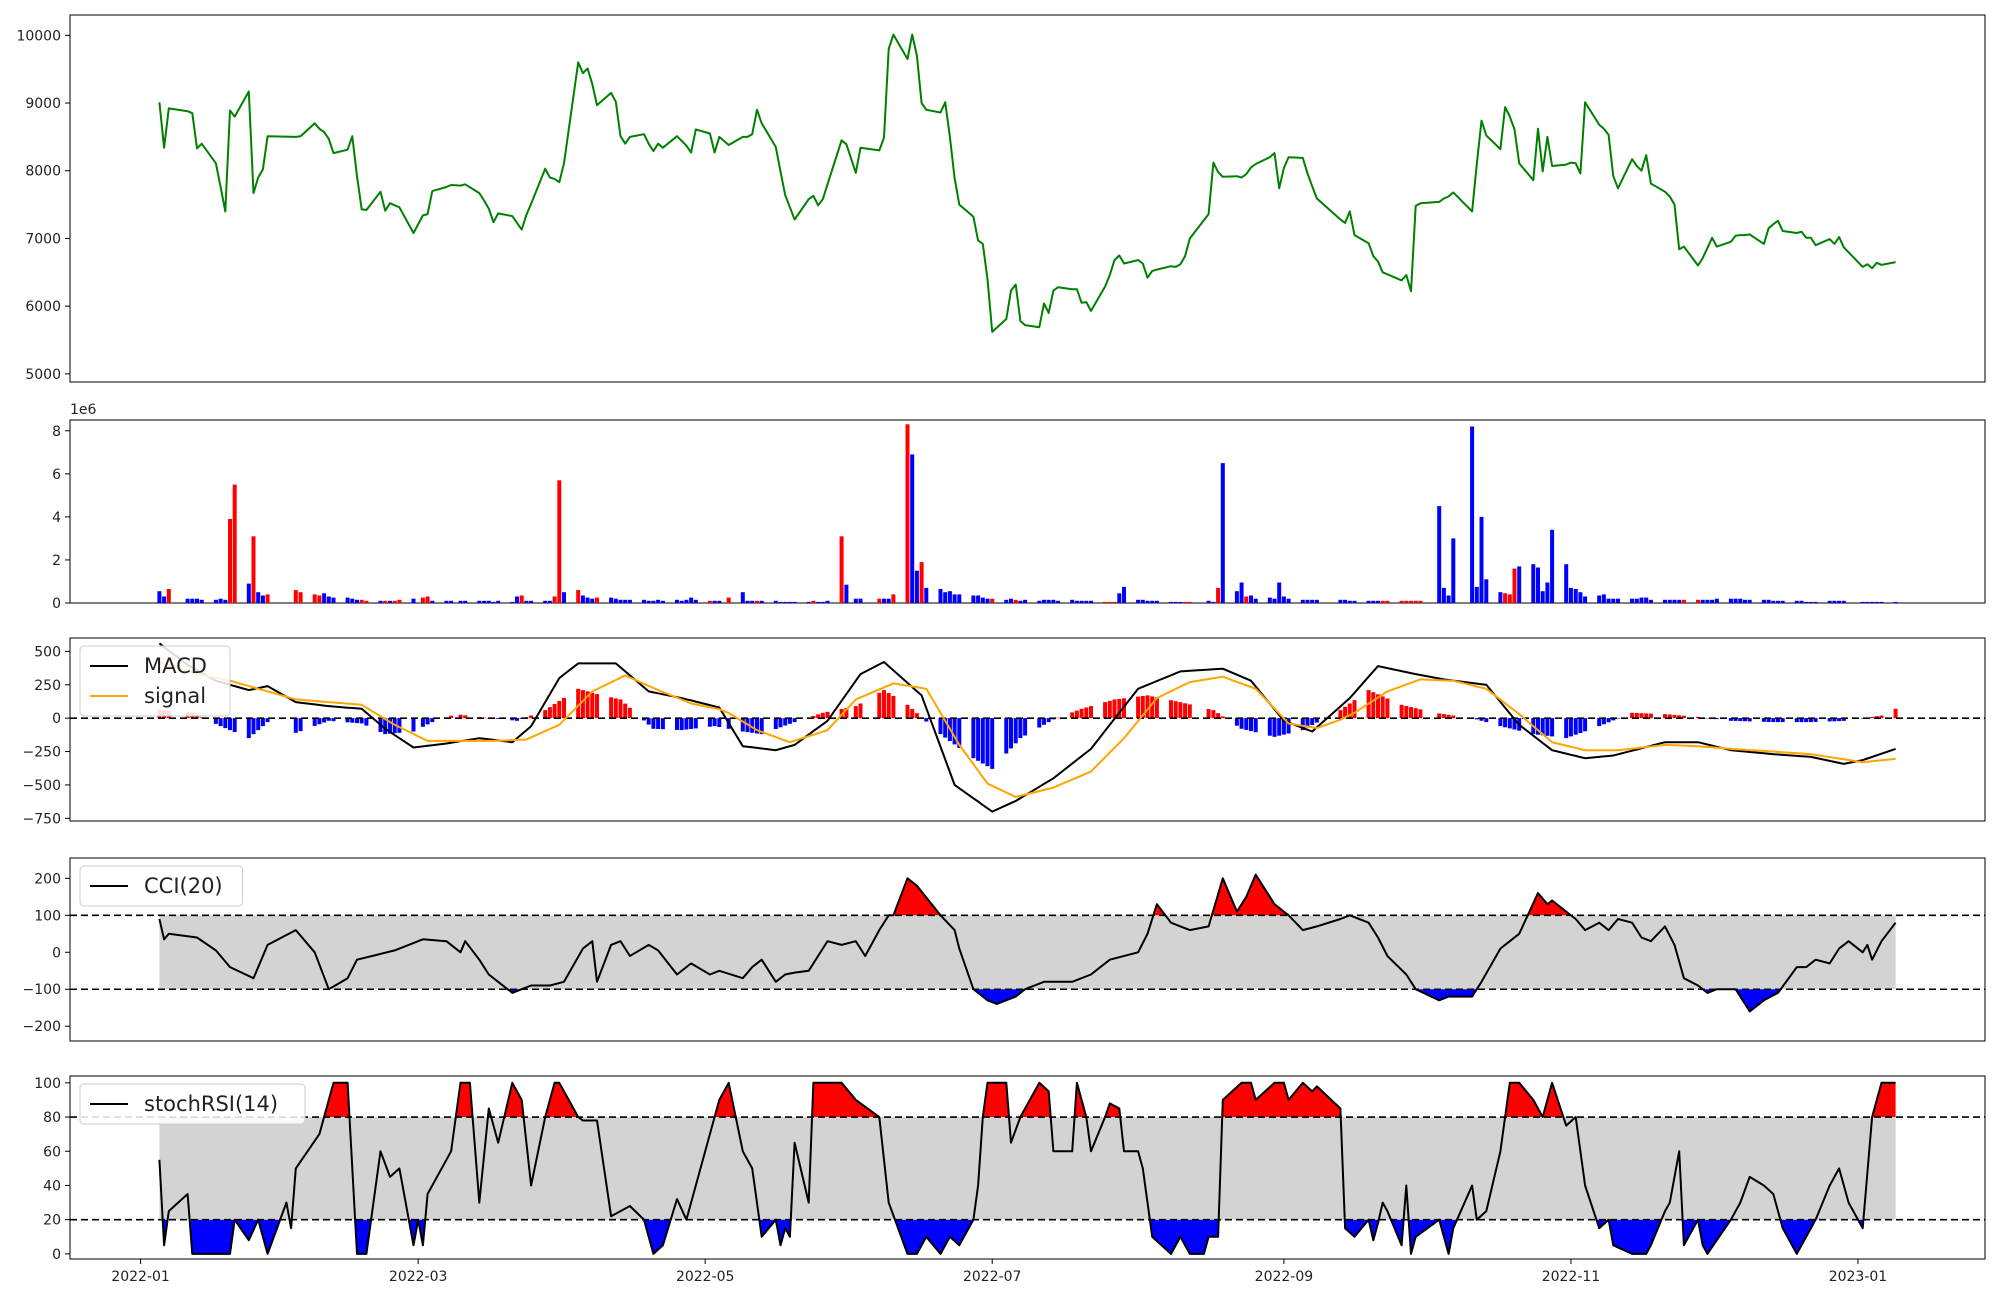 Image resolution: width=2000 pixels, height=1300 pixels. I want to click on x-tick-label: 2022-11, so click(1571, 1277).